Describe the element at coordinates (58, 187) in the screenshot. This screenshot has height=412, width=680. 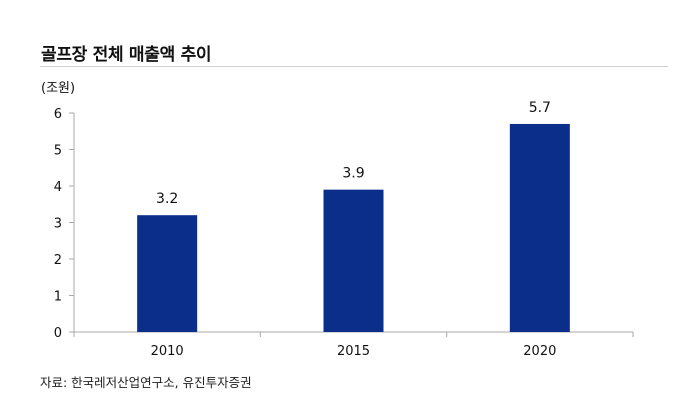
I see `y-tick-label: 4` at that location.